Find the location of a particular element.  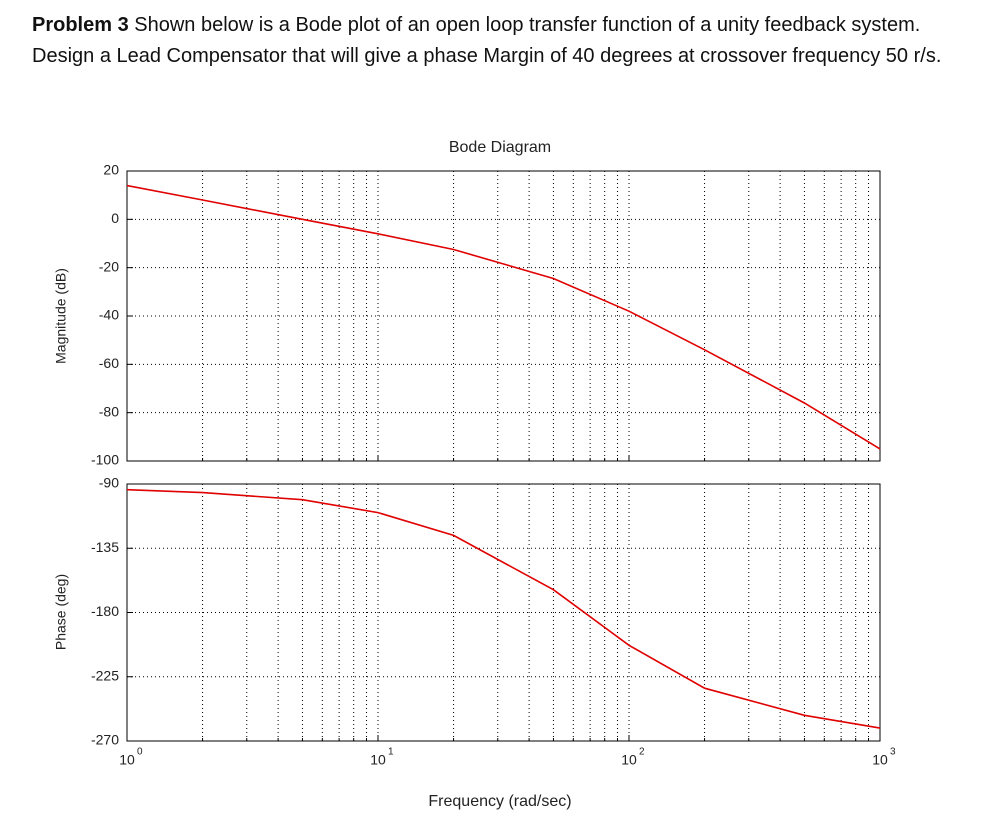

y-tick-label: -135 is located at coordinates (105, 547).